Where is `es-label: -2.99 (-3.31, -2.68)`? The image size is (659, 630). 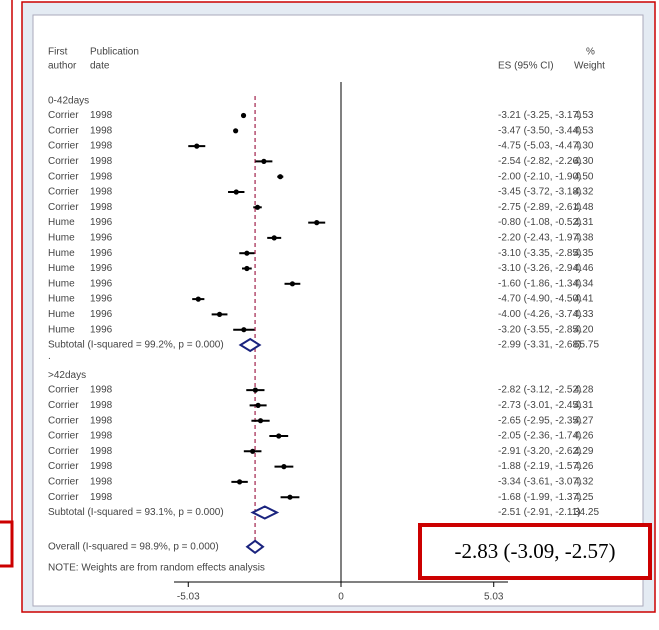 es-label: -2.99 (-3.31, -2.68) is located at coordinates (539, 345).